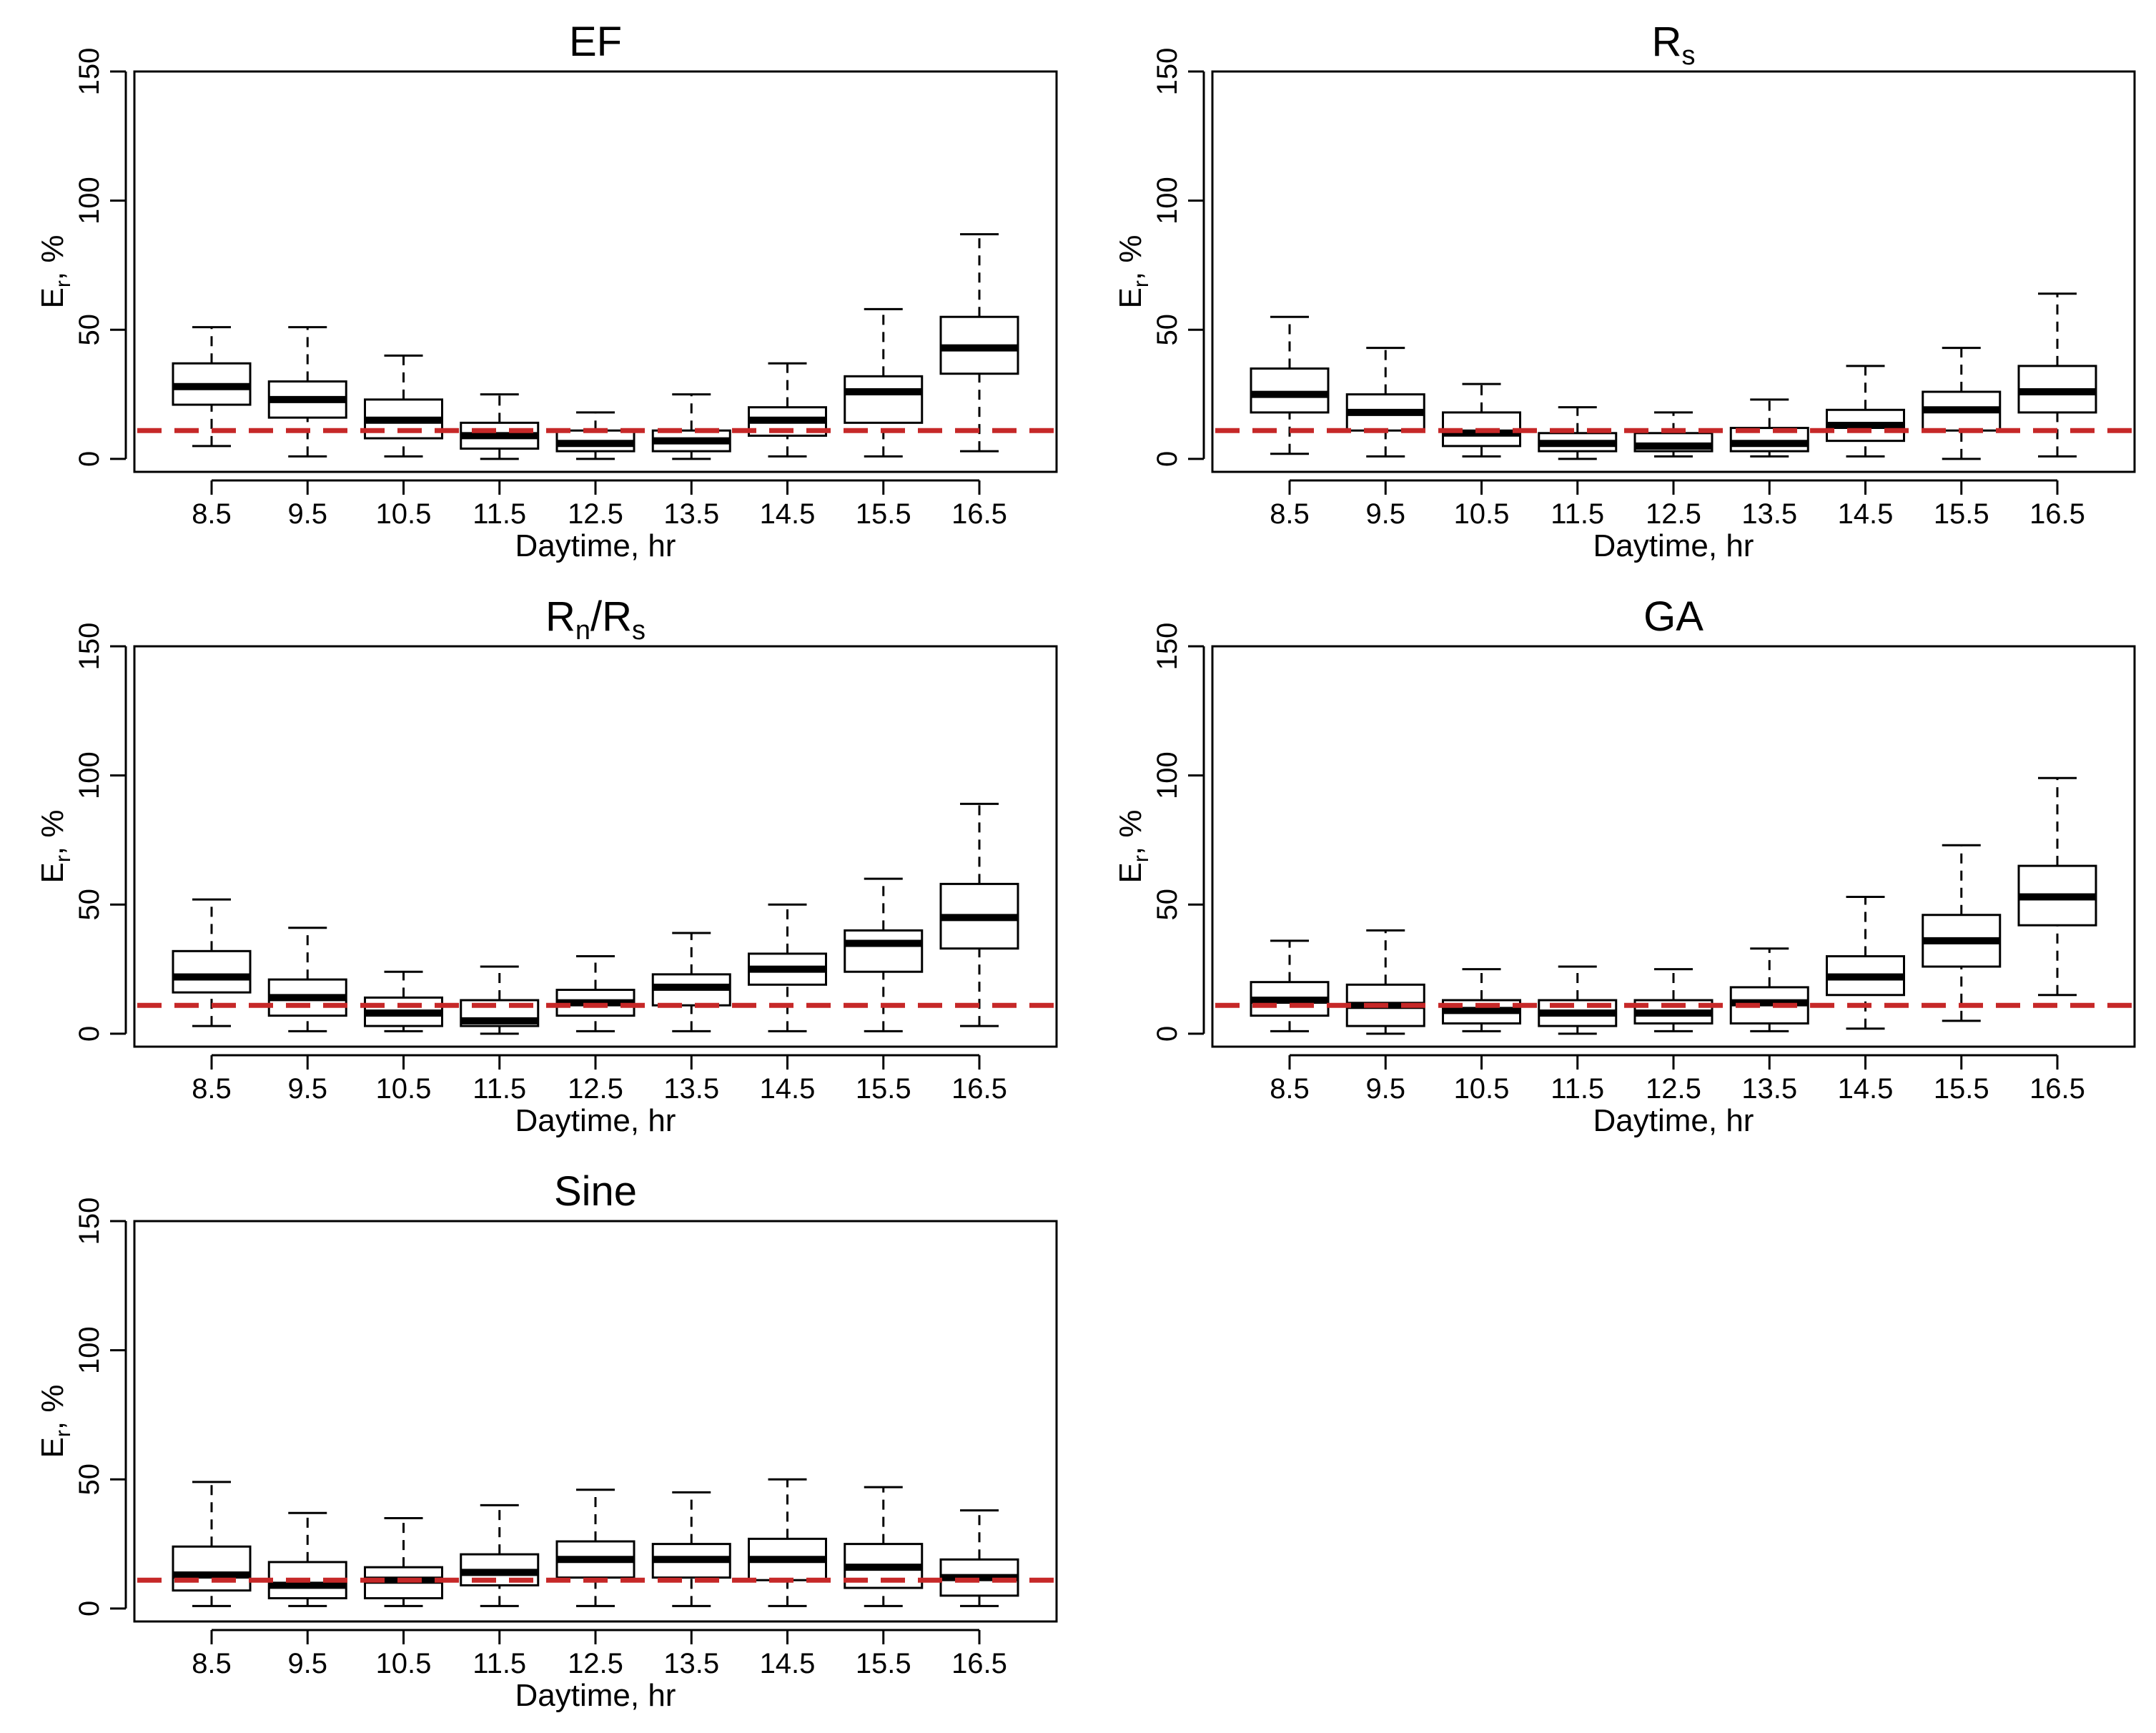 This screenshot has height=1733, width=2156. Describe the element at coordinates (595, 42) in the screenshot. I see `panel-title-main: EF` at that location.